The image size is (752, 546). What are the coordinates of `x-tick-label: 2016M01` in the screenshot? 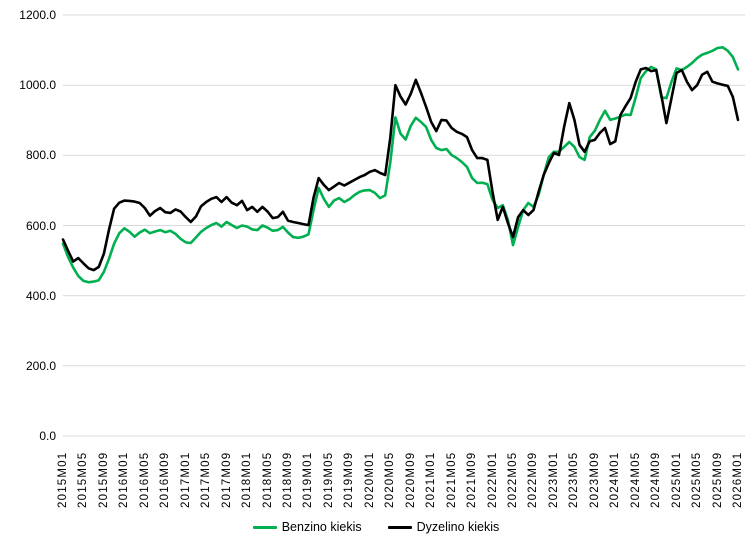 It's located at (124, 479).